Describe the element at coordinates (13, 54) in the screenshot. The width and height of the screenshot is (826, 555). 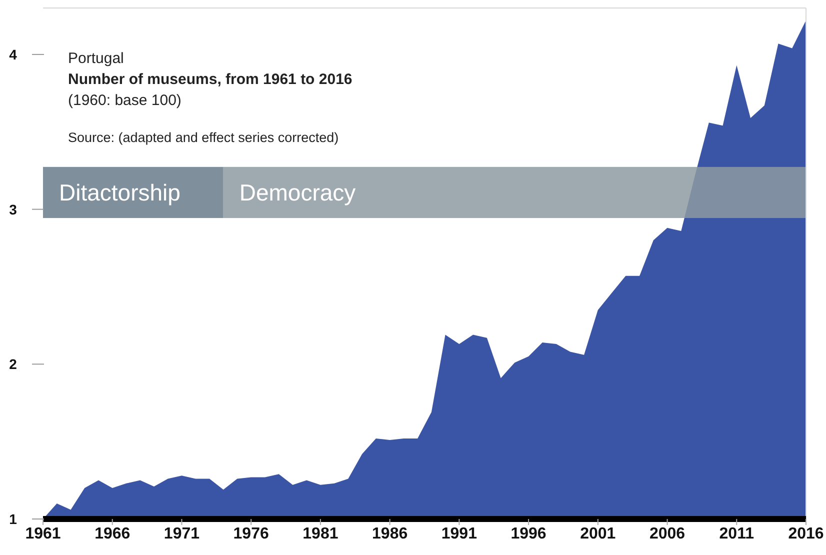
I see `y-tick-label: 4` at that location.